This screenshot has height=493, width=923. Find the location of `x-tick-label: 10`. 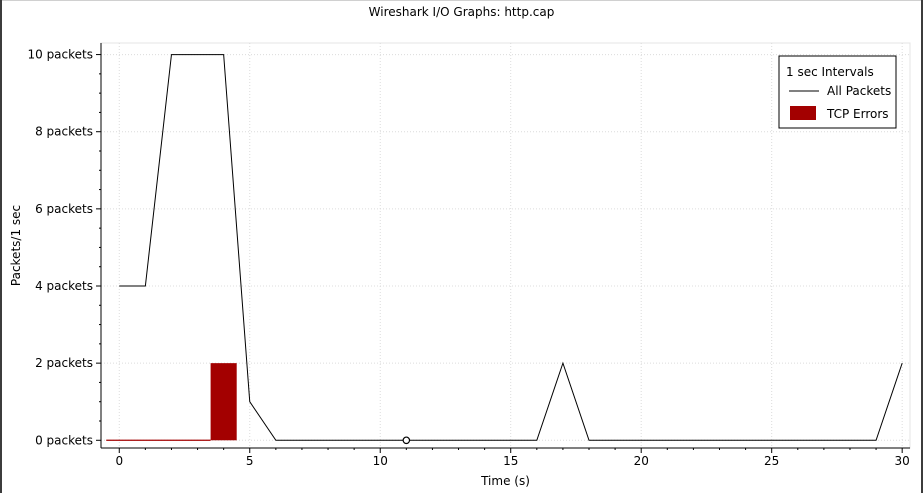

x-tick-label: 10 is located at coordinates (380, 461).